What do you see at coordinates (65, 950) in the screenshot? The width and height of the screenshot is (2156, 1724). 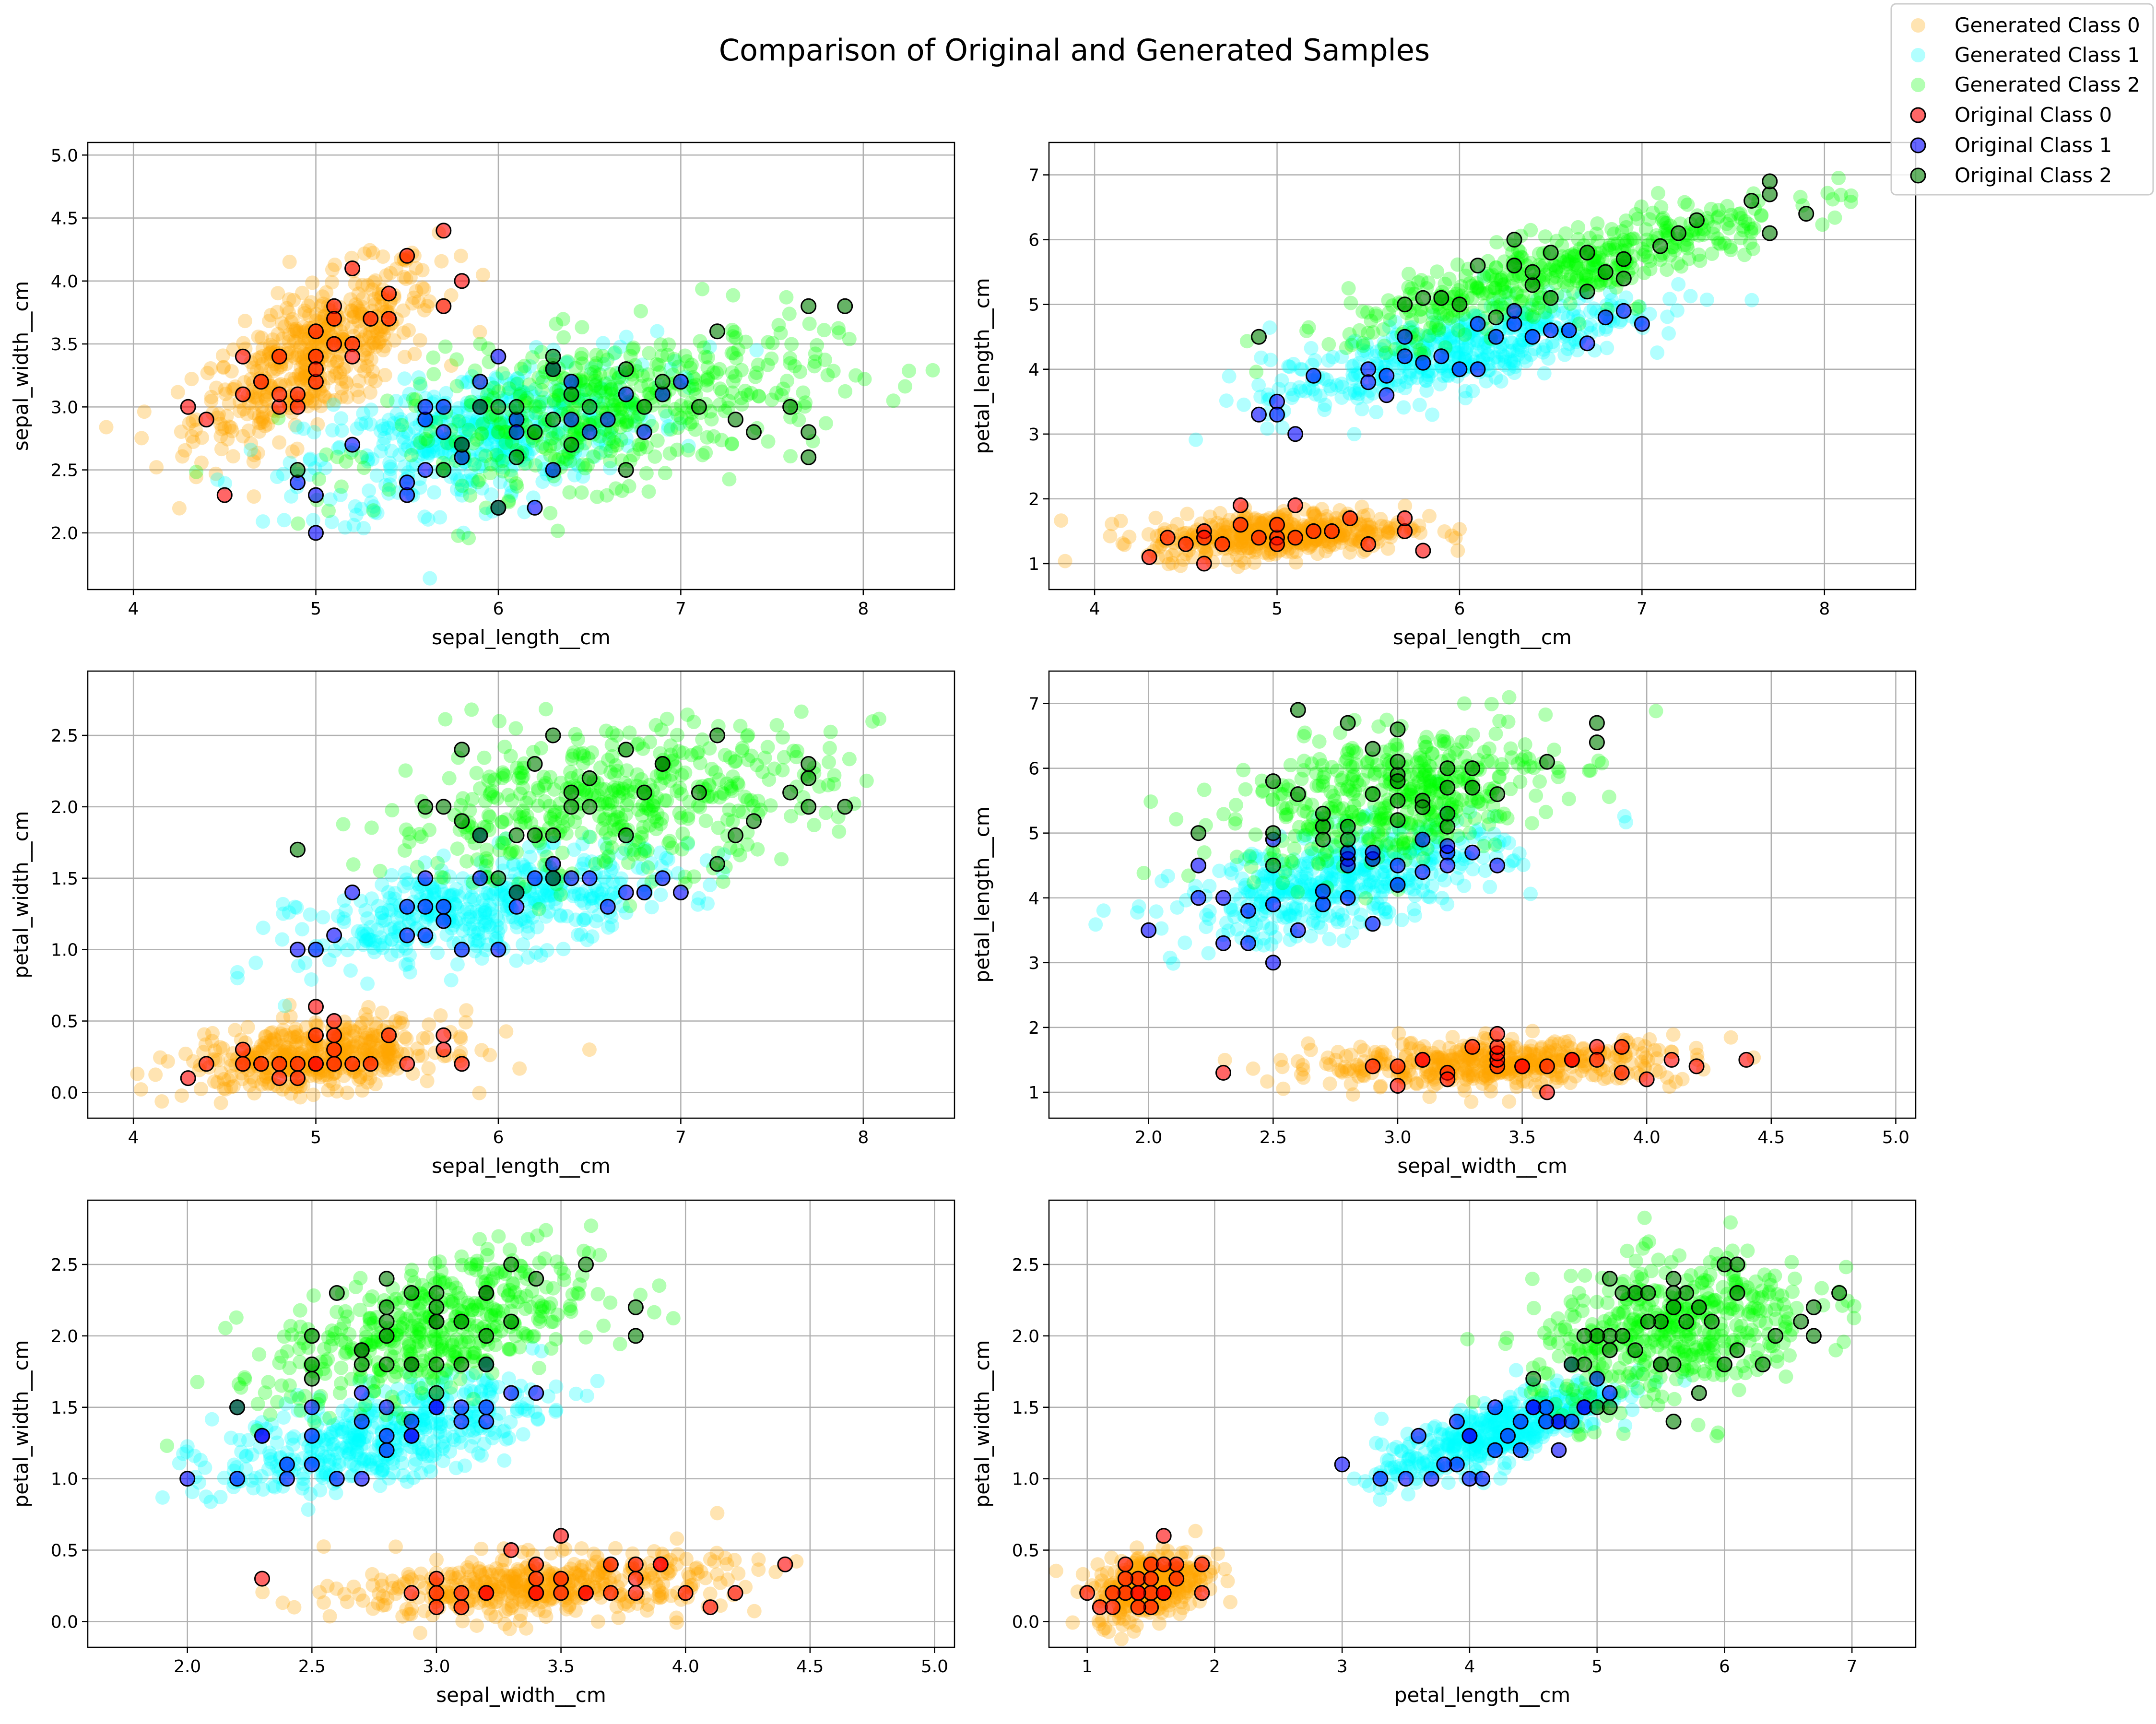 I see `y-tick-label: 1.0` at bounding box center [65, 950].